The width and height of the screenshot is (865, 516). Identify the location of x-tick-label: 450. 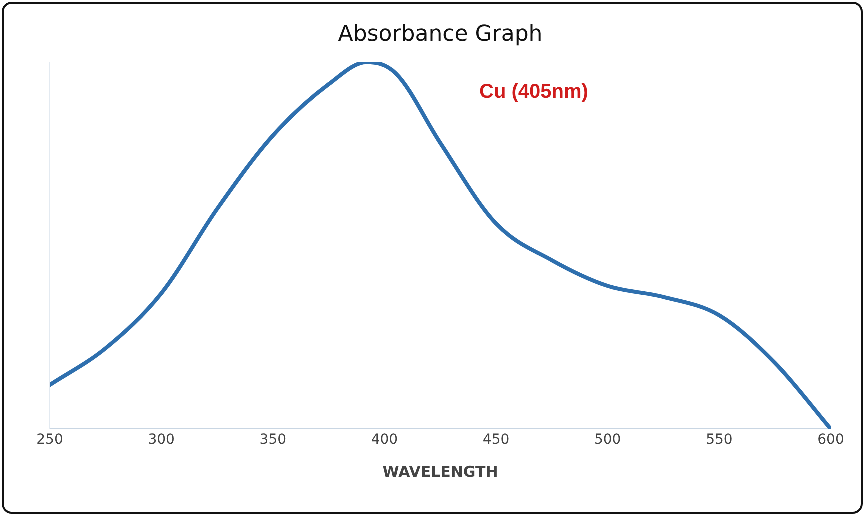
(496, 440).